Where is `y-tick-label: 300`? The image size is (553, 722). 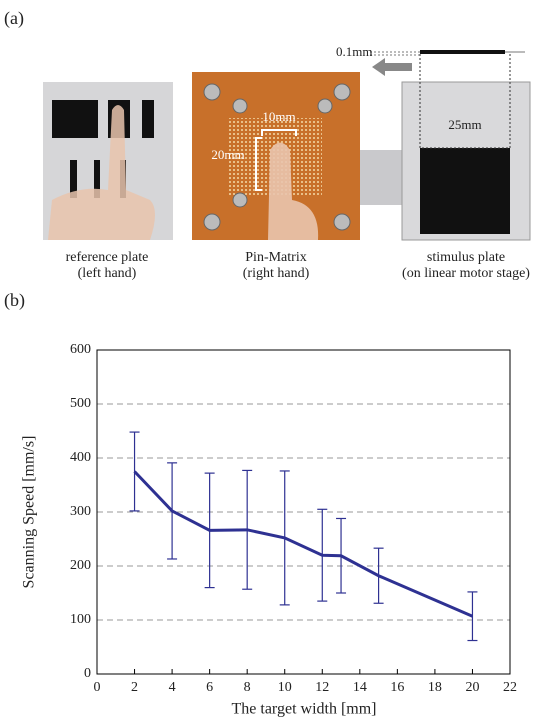 y-tick-label: 300 is located at coordinates (80, 511).